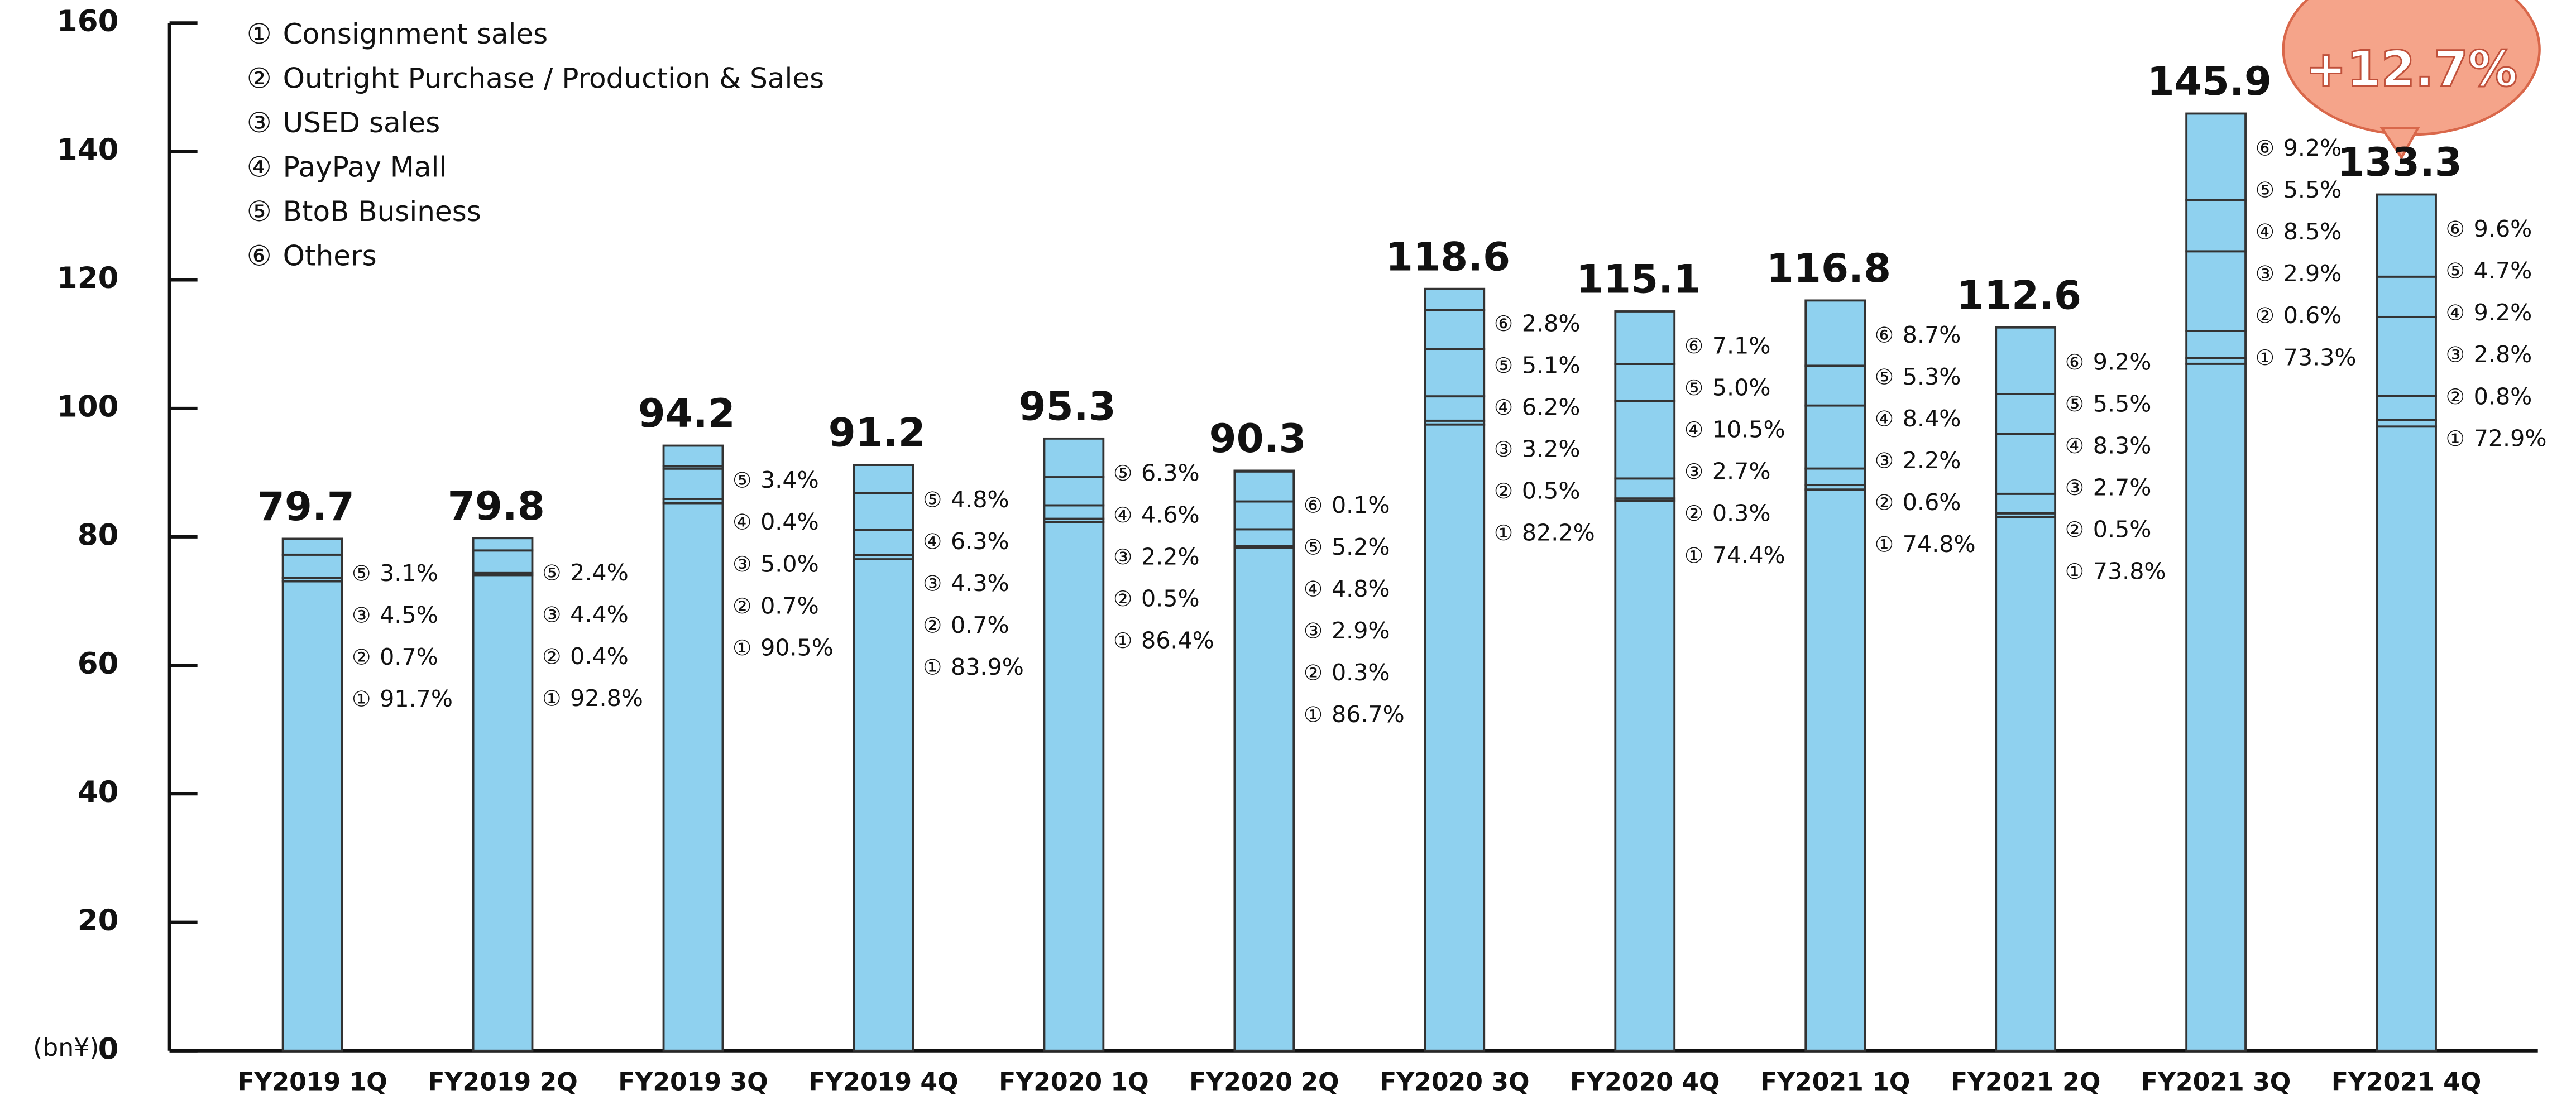 The height and width of the screenshot is (1100, 2576). I want to click on segment-label: 2.9%, so click(1361, 630).